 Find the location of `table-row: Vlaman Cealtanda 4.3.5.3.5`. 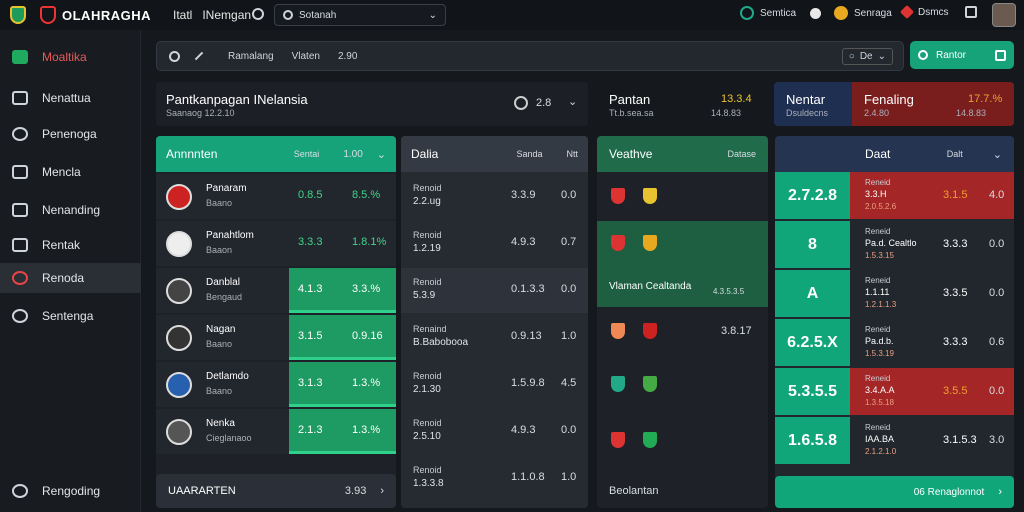

table-row: Vlaman Cealtanda 4.3.5.3.5 is located at coordinates (682, 264).